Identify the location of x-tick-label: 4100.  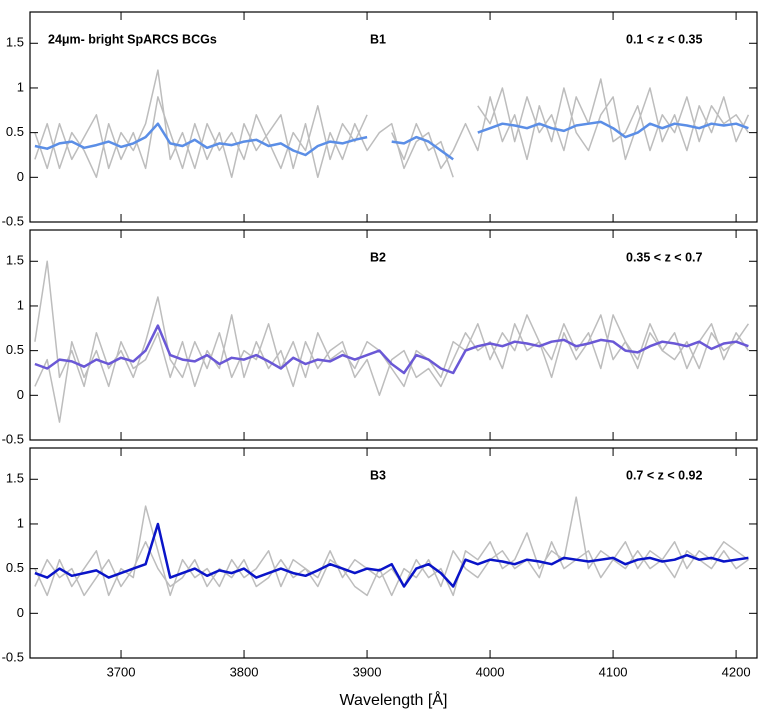
(613, 671).